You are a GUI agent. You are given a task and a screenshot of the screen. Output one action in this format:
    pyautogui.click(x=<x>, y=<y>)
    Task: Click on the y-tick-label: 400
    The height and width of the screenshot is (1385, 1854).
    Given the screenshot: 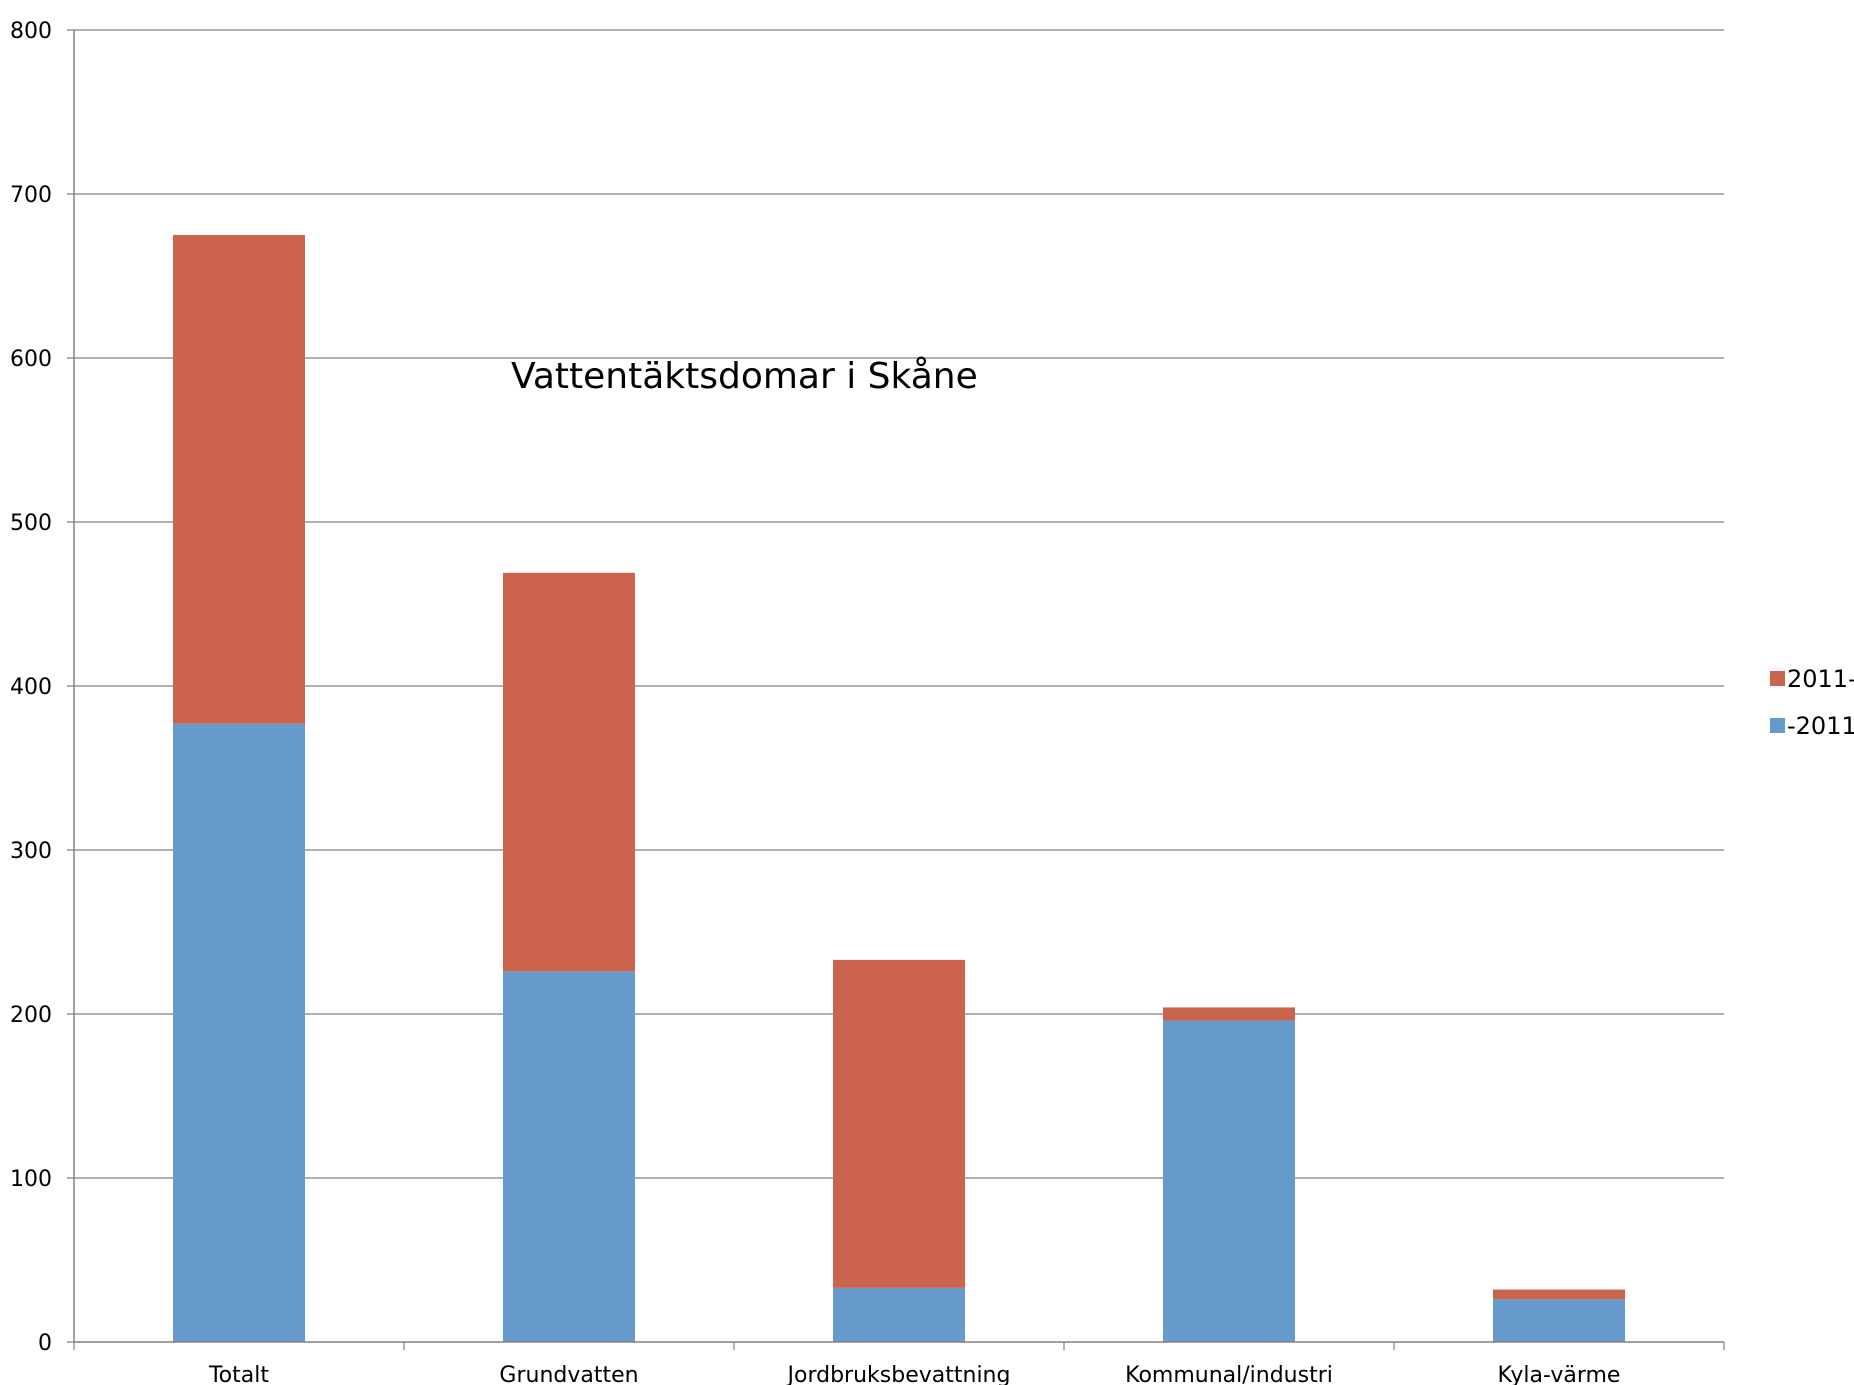 What is the action you would take?
    pyautogui.click(x=31, y=687)
    